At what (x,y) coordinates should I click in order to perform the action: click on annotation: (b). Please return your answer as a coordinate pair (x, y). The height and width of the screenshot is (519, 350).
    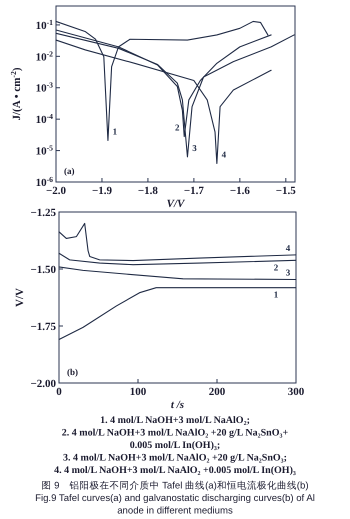
    Looking at the image, I should click on (72, 372).